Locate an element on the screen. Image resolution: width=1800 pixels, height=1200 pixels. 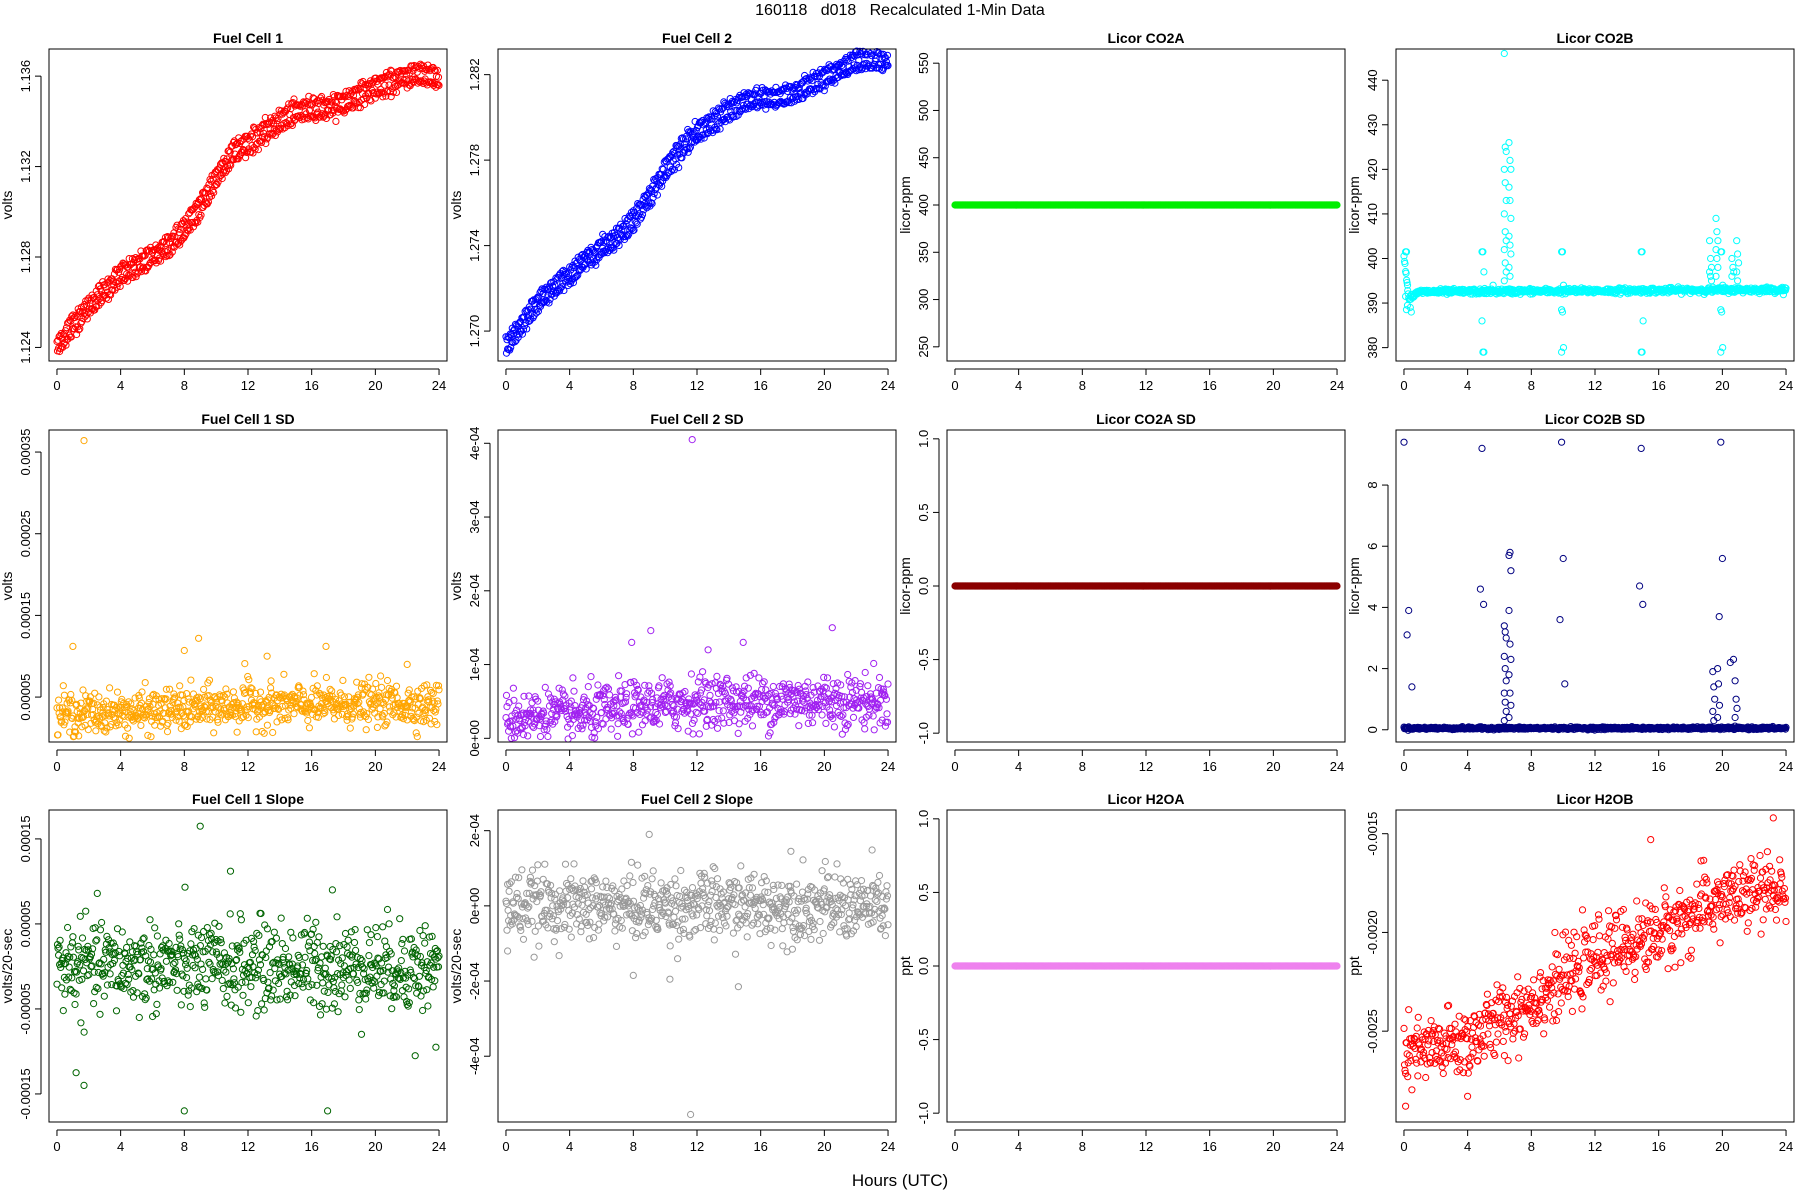
figure-title: 160118 d018 Recalculated 1-Min Data is located at coordinates (900, 10).